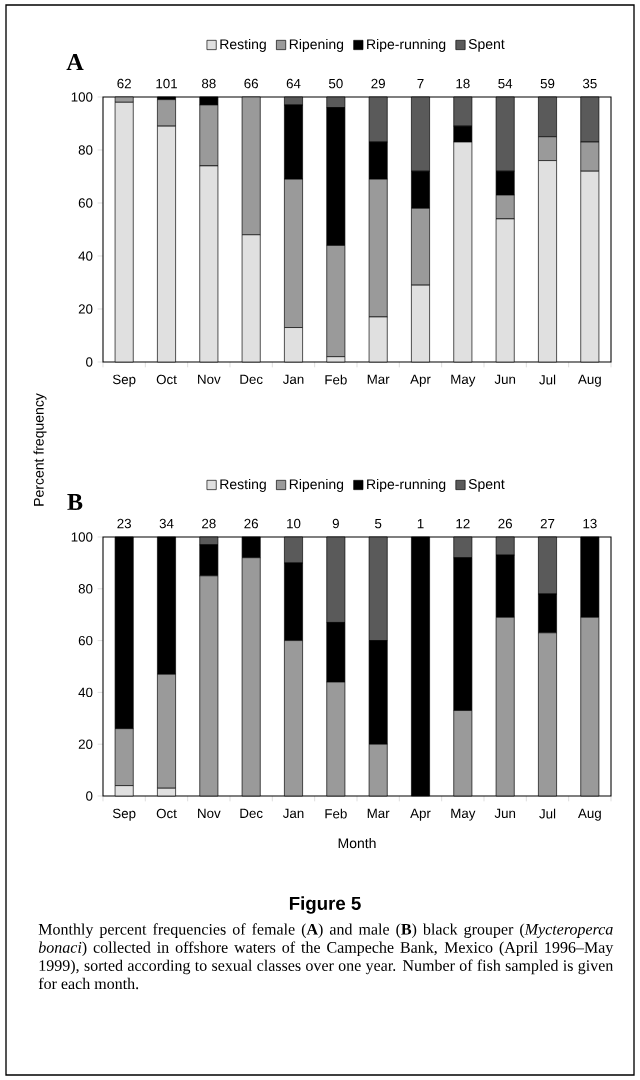 The height and width of the screenshot is (1080, 640). Describe the element at coordinates (124, 523) in the screenshot. I see `annotation: 23` at that location.